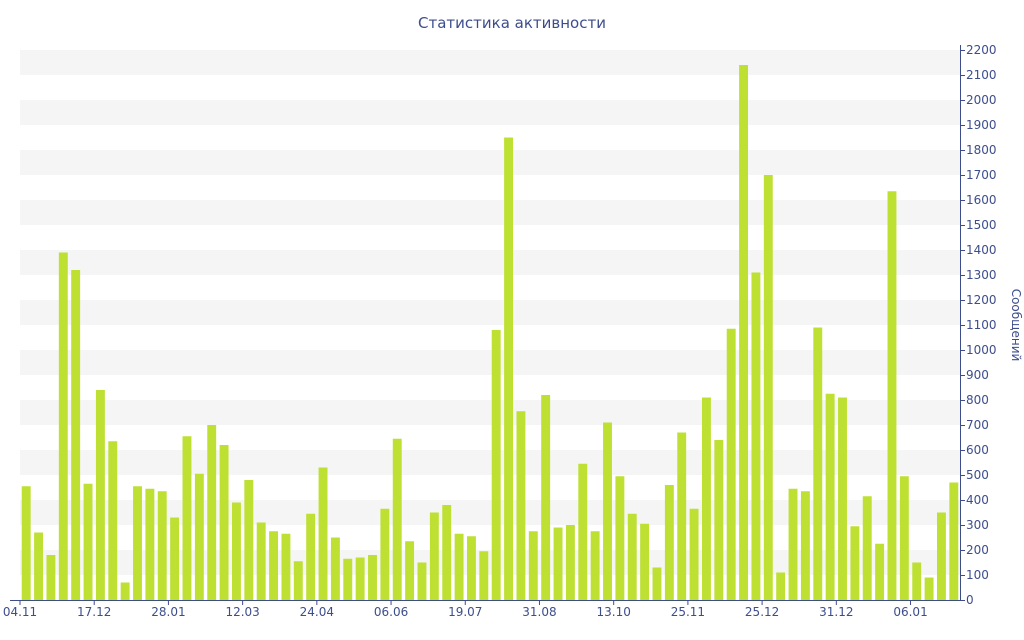 The width and height of the screenshot is (1024, 640). Describe the element at coordinates (539, 612) in the screenshot. I see `x-tick-label: 31.08` at that location.